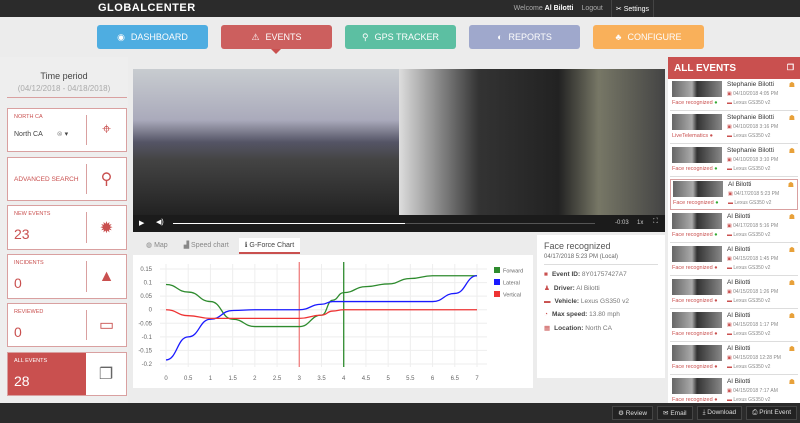  Describe the element at coordinates (47, 134) in the screenshot. I see `region-select: North CA ⊗ ▾` at that location.